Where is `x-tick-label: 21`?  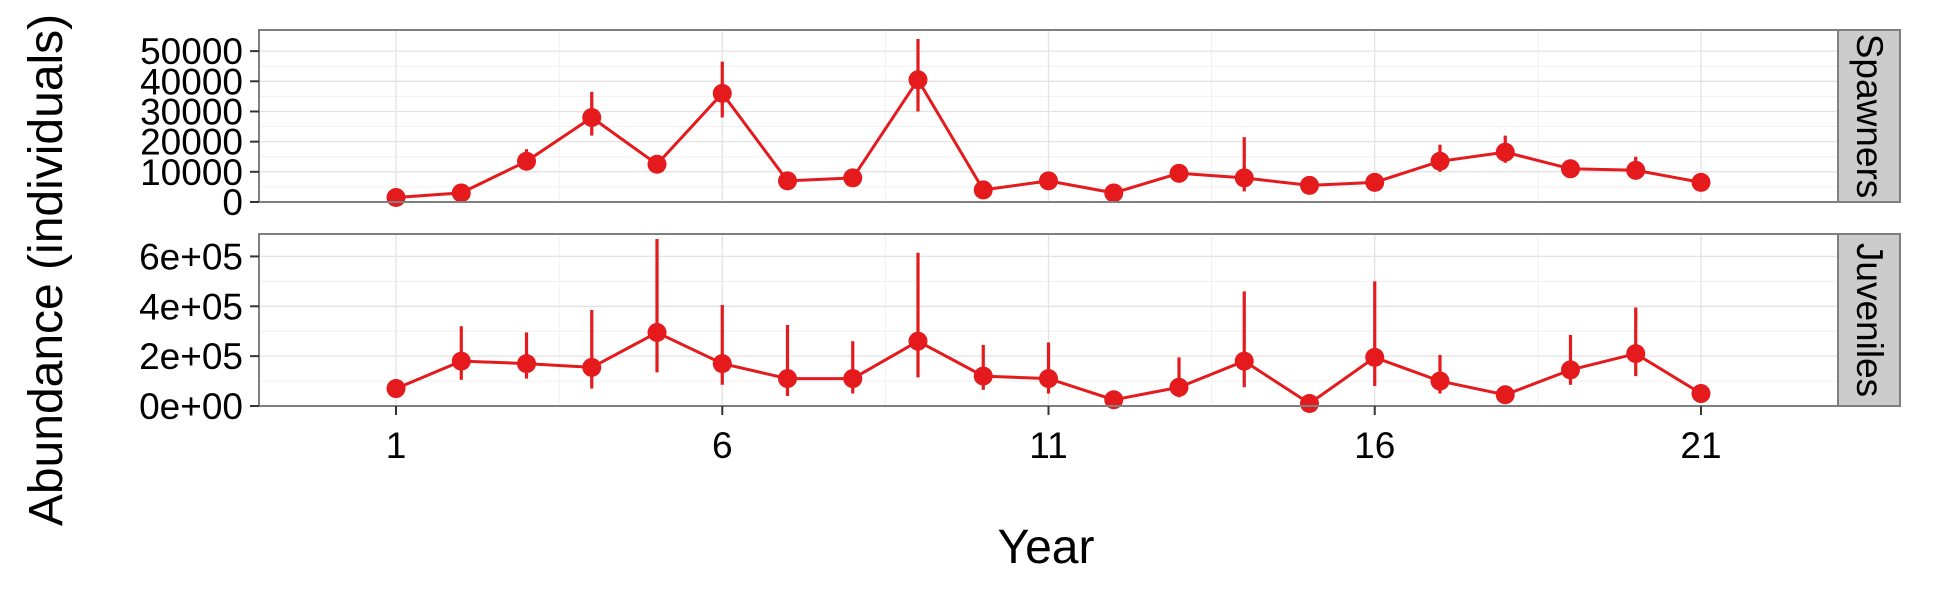 x-tick-label: 21 is located at coordinates (1700, 445).